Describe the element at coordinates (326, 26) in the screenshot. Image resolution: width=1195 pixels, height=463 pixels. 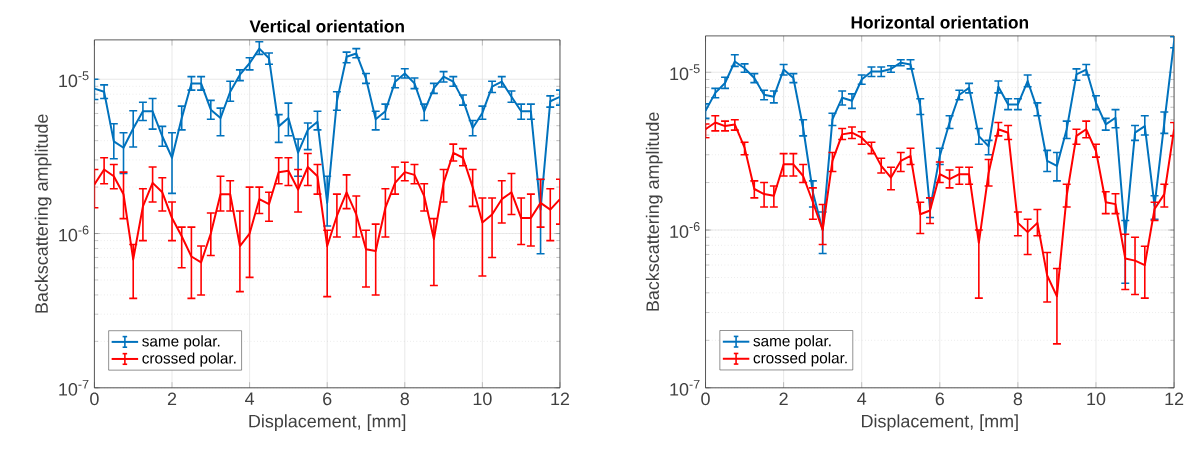
I see `chart-title: Vertical orientation` at that location.